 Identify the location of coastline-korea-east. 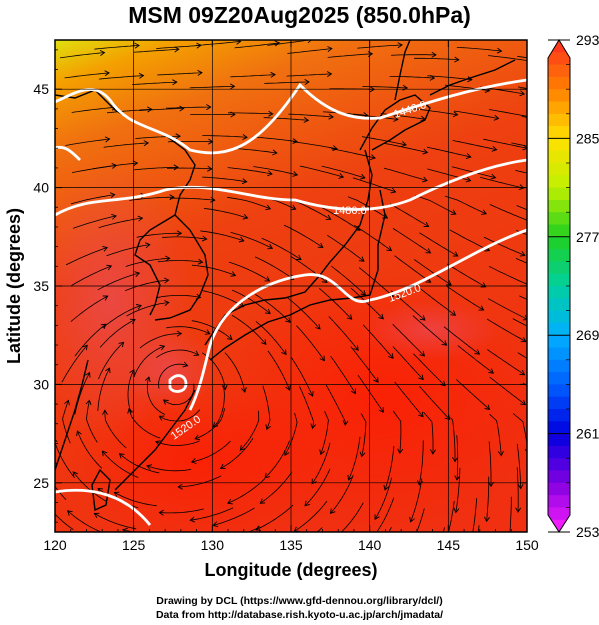
(181, 267).